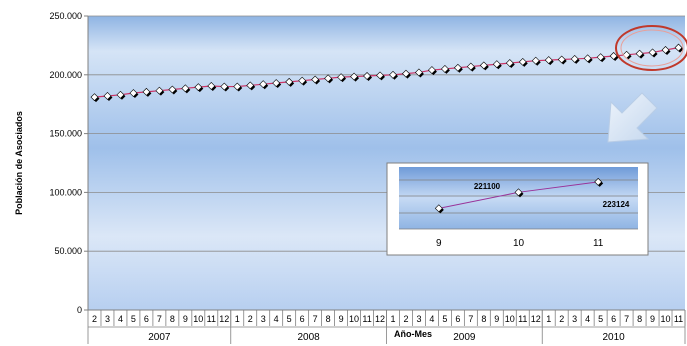 Image resolution: width=687 pixels, height=346 pixels. What do you see at coordinates (159, 337) in the screenshot?
I see `year-label: 2007` at bounding box center [159, 337].